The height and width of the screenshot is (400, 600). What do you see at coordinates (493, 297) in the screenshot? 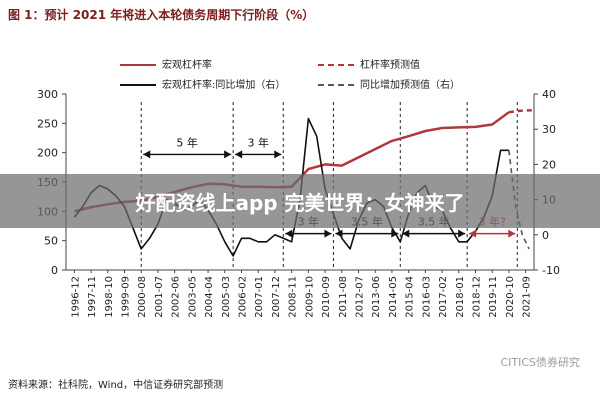
I see `x-tick-label: 2019-11` at bounding box center [493, 297].